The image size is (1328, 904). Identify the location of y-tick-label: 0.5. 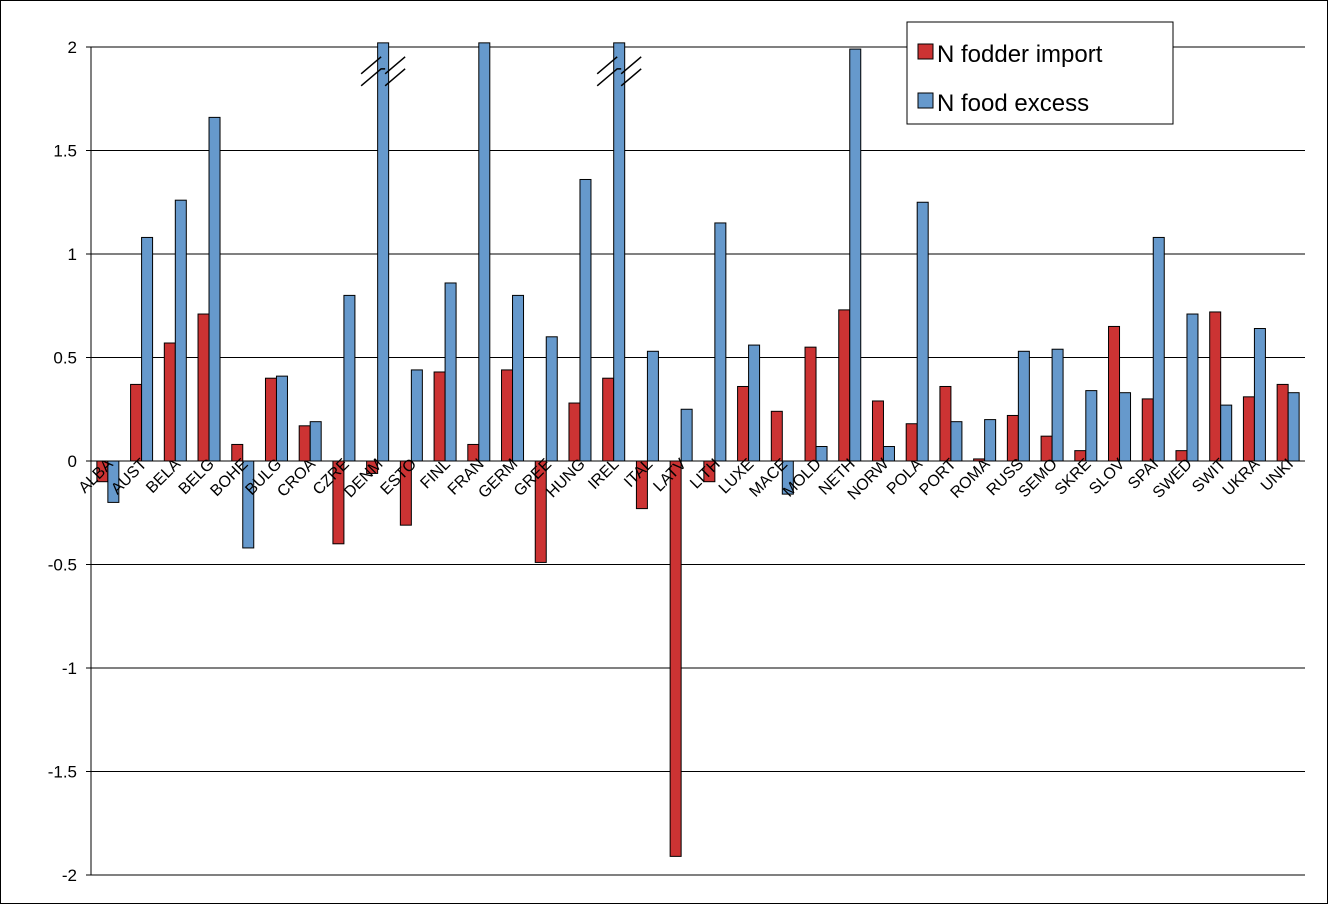
(65, 358).